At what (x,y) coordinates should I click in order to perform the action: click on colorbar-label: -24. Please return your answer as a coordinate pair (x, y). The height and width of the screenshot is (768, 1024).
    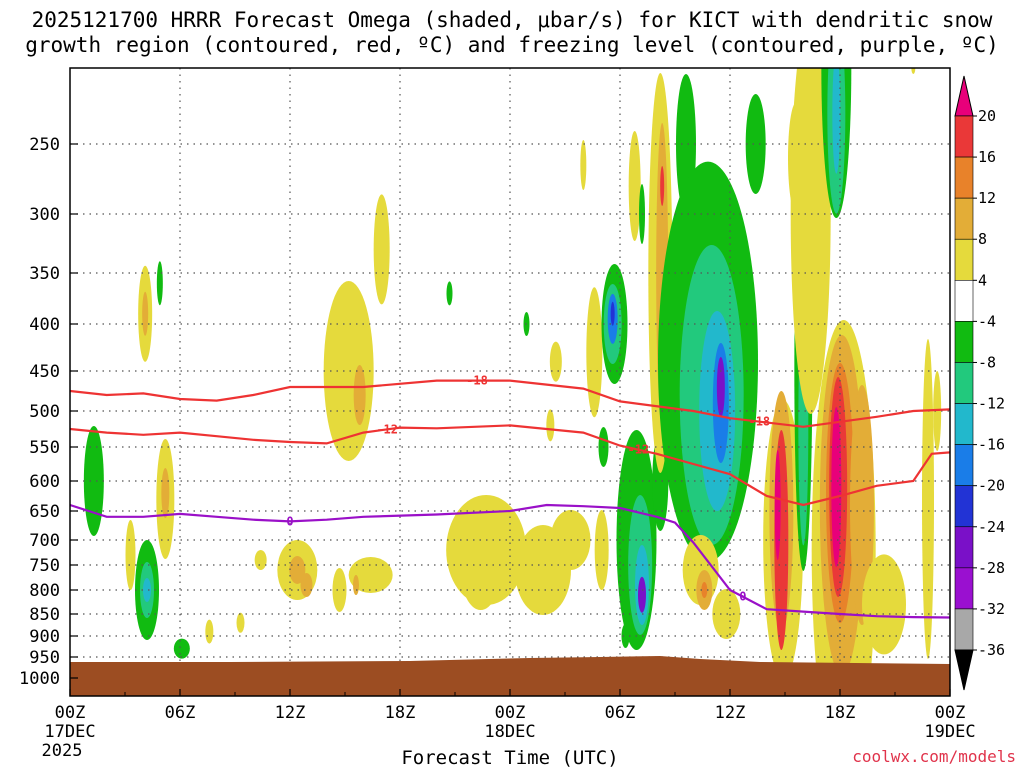
    Looking at the image, I should click on (991, 527).